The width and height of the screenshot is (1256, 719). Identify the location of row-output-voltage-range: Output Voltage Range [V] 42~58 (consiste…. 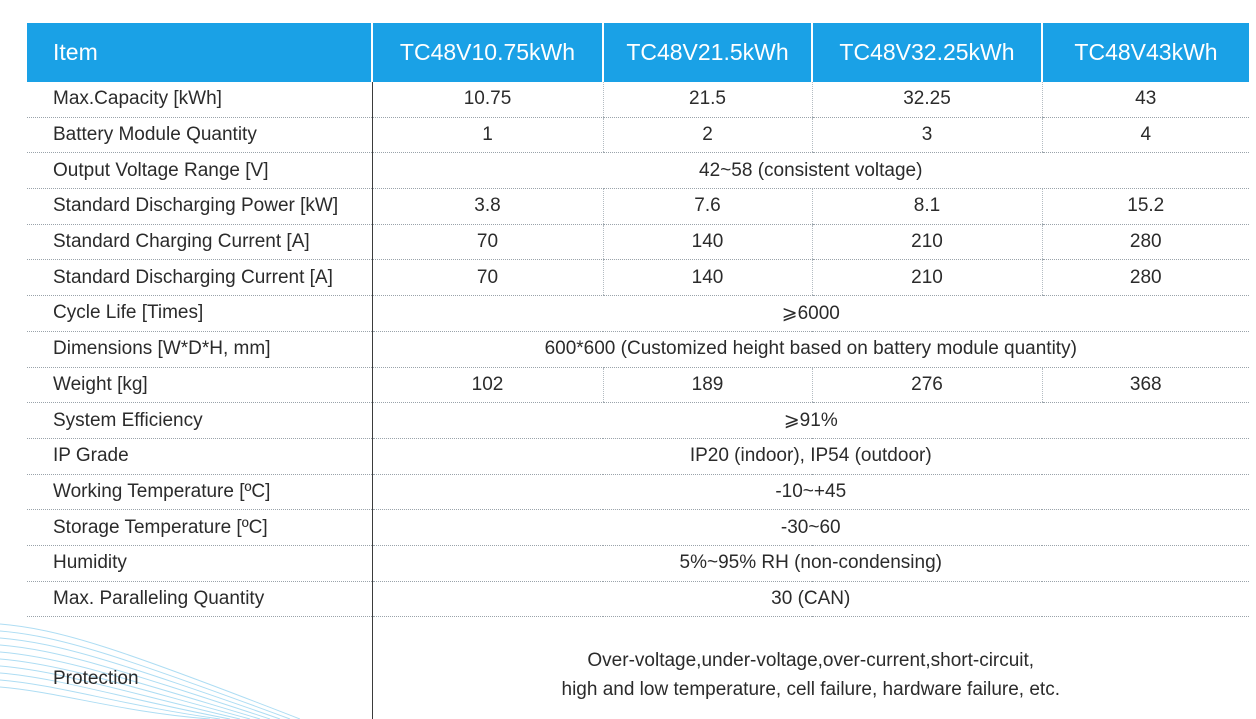
(638, 171).